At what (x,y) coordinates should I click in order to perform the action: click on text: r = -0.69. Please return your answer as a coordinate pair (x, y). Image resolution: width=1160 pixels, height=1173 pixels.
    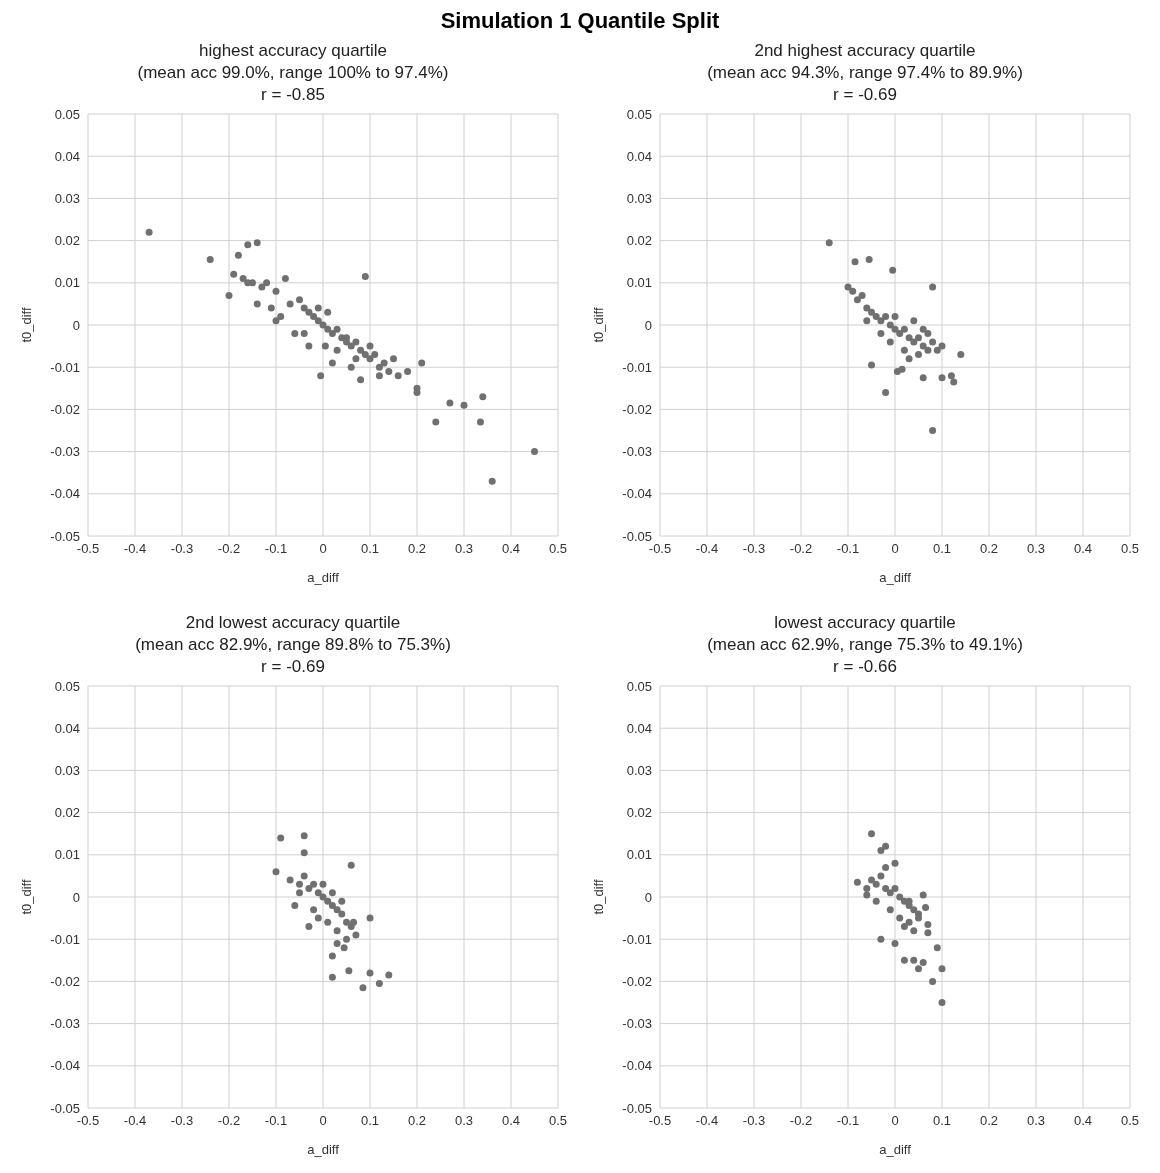
    Looking at the image, I should click on (293, 667).